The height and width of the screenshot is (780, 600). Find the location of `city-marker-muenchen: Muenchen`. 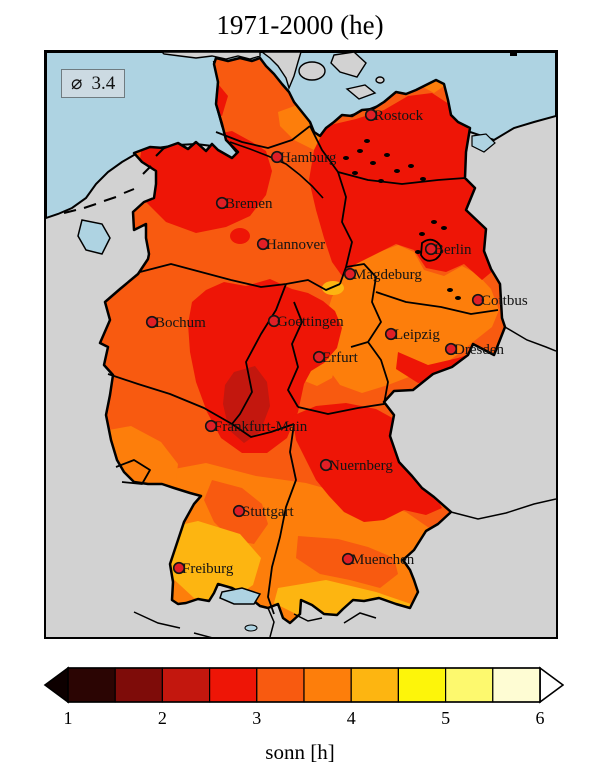

city-marker-muenchen: Muenchen is located at coordinates (378, 560).